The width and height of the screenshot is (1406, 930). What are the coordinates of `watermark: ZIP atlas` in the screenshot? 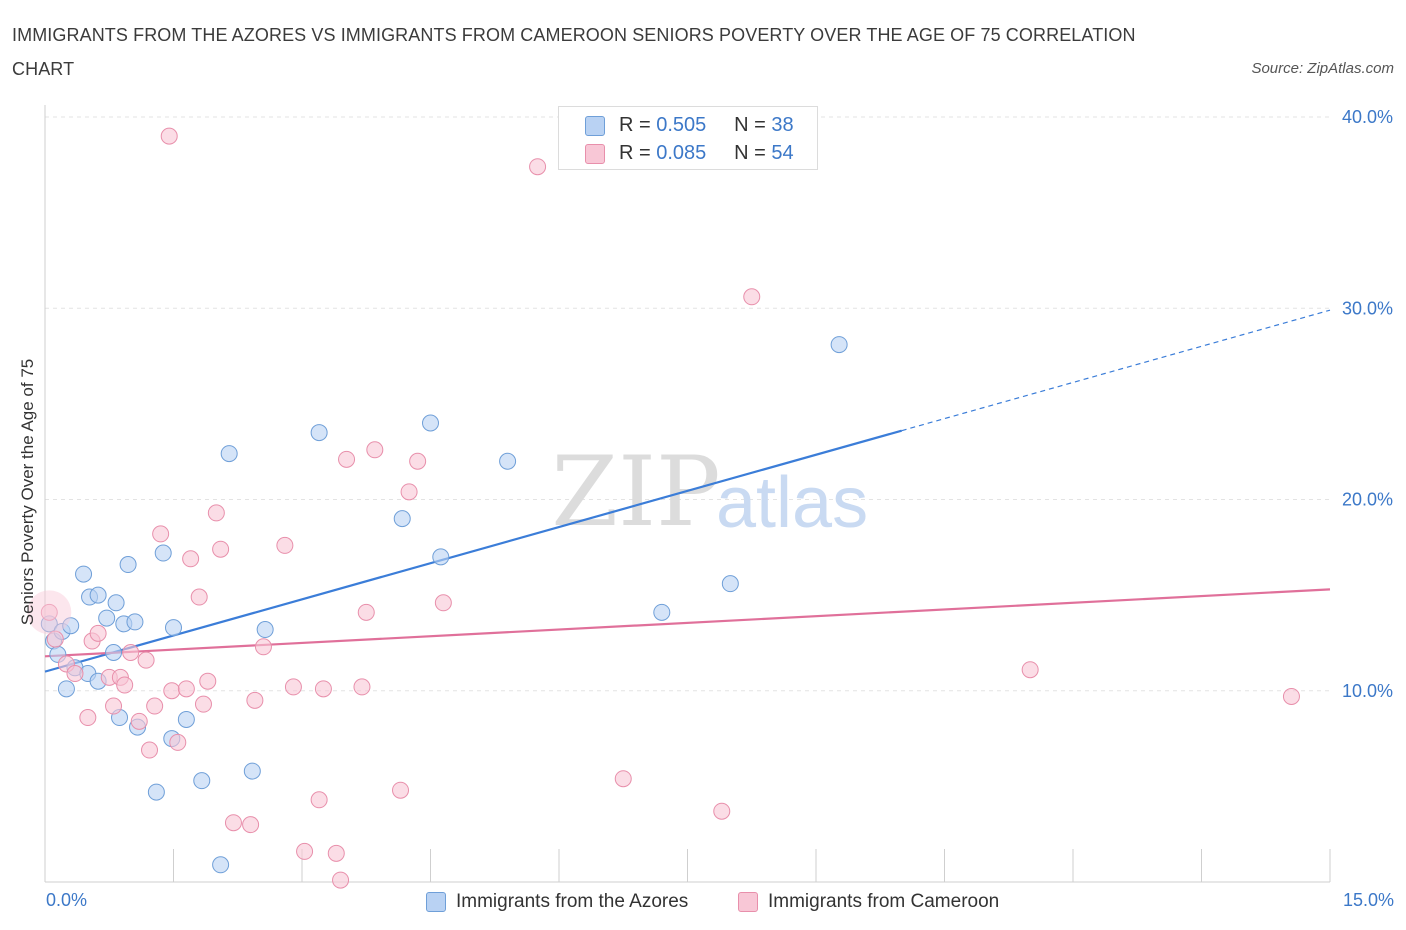 It's located at (709, 492).